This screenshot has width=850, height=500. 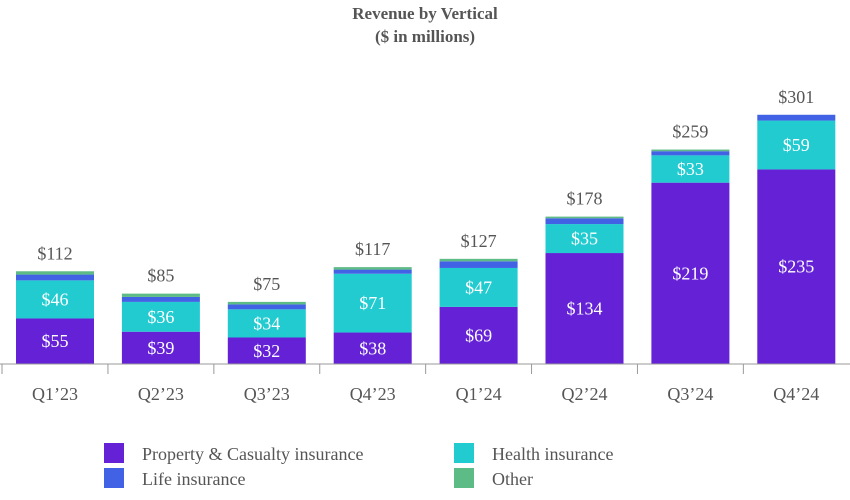 I want to click on segment-label: $39, so click(x=160, y=348).